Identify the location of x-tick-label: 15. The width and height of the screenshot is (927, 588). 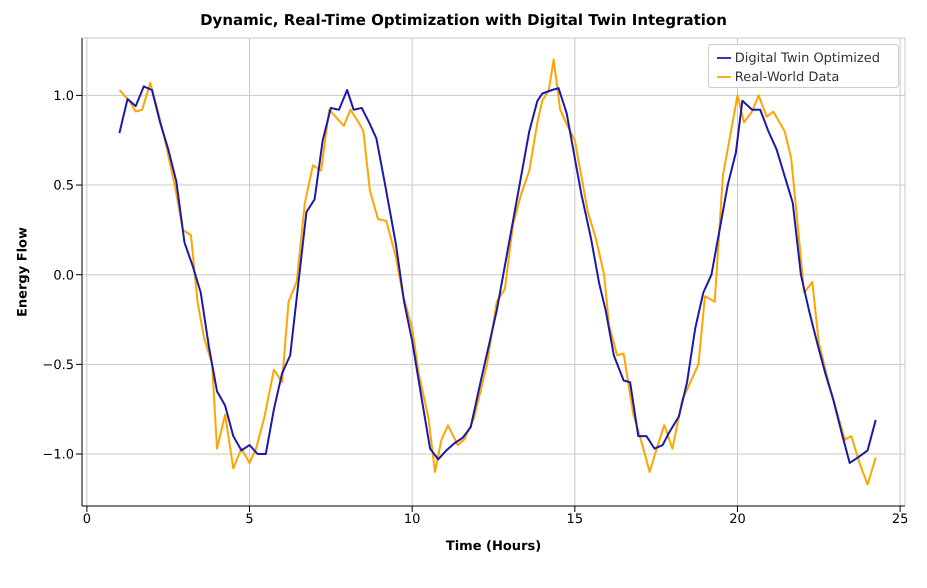
(575, 520).